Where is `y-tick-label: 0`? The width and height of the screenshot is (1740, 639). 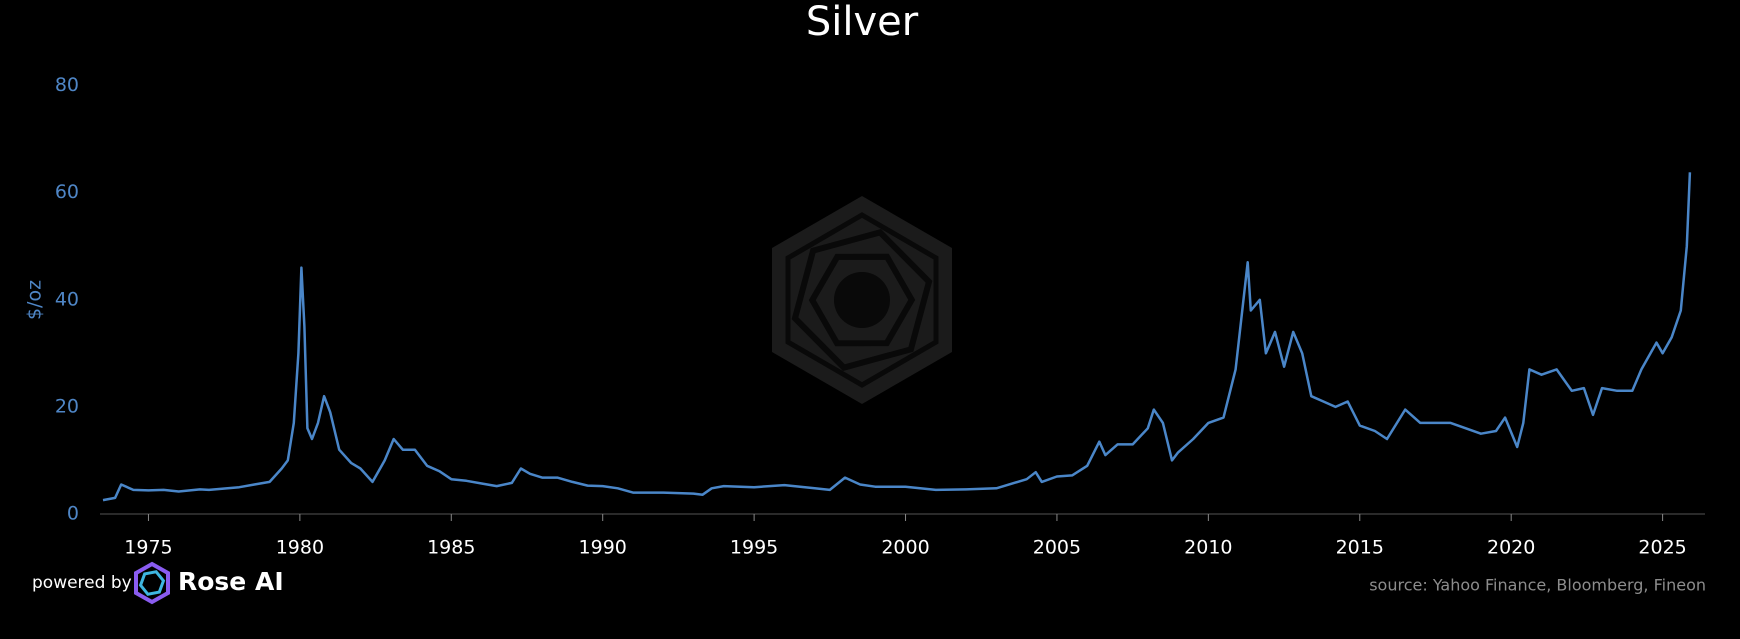 y-tick-label: 0 is located at coordinates (73, 514).